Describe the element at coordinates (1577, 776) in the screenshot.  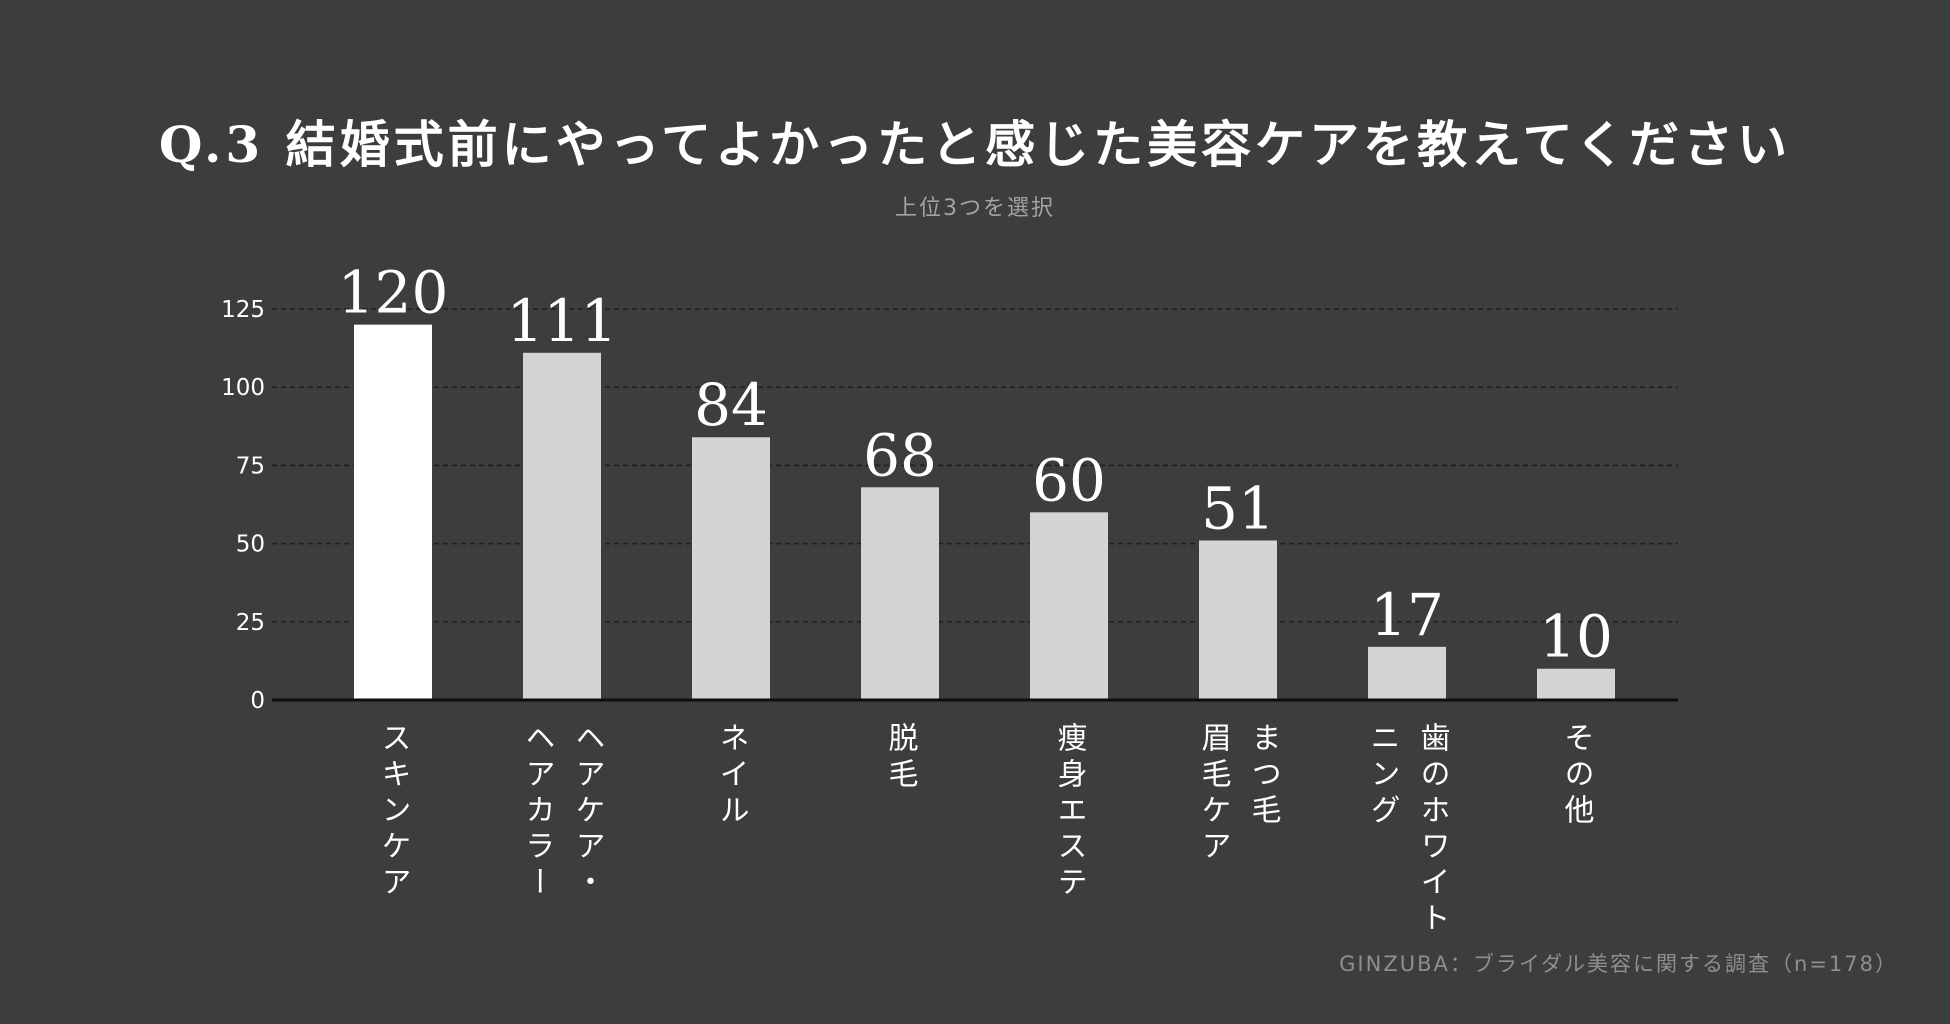
I see `category-label: その他` at that location.